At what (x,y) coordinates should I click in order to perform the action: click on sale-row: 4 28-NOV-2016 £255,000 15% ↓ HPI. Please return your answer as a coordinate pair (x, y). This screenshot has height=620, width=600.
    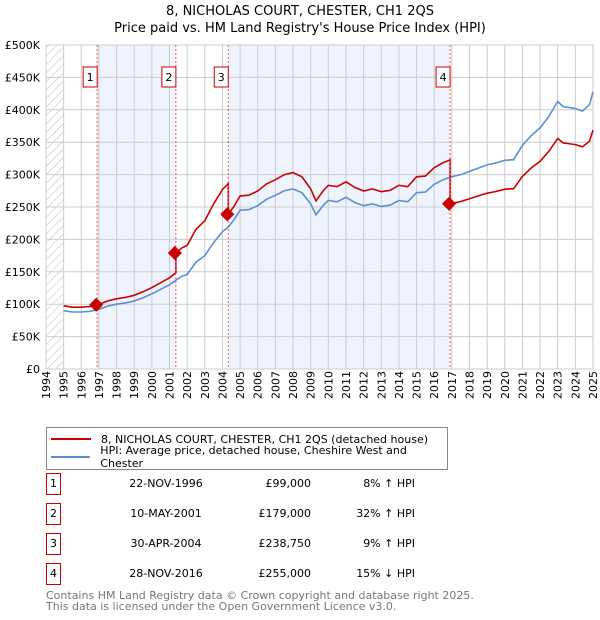
    Looking at the image, I should click on (230, 574).